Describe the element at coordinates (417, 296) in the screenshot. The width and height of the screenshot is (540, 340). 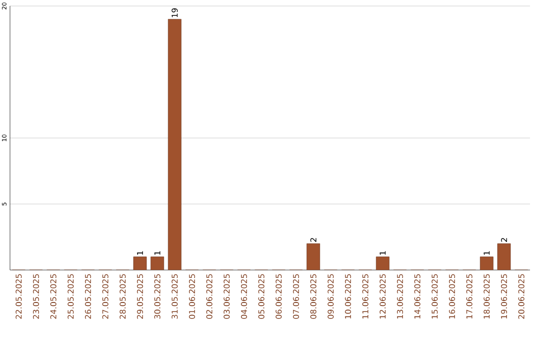
I see `x-tick-label: 14.06.2025` at that location.